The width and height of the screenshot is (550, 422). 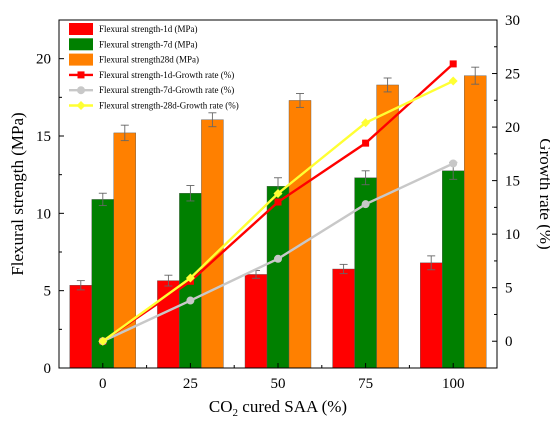 I want to click on y-axis-title-left: Flexural strength (MPa), so click(x=17, y=193).